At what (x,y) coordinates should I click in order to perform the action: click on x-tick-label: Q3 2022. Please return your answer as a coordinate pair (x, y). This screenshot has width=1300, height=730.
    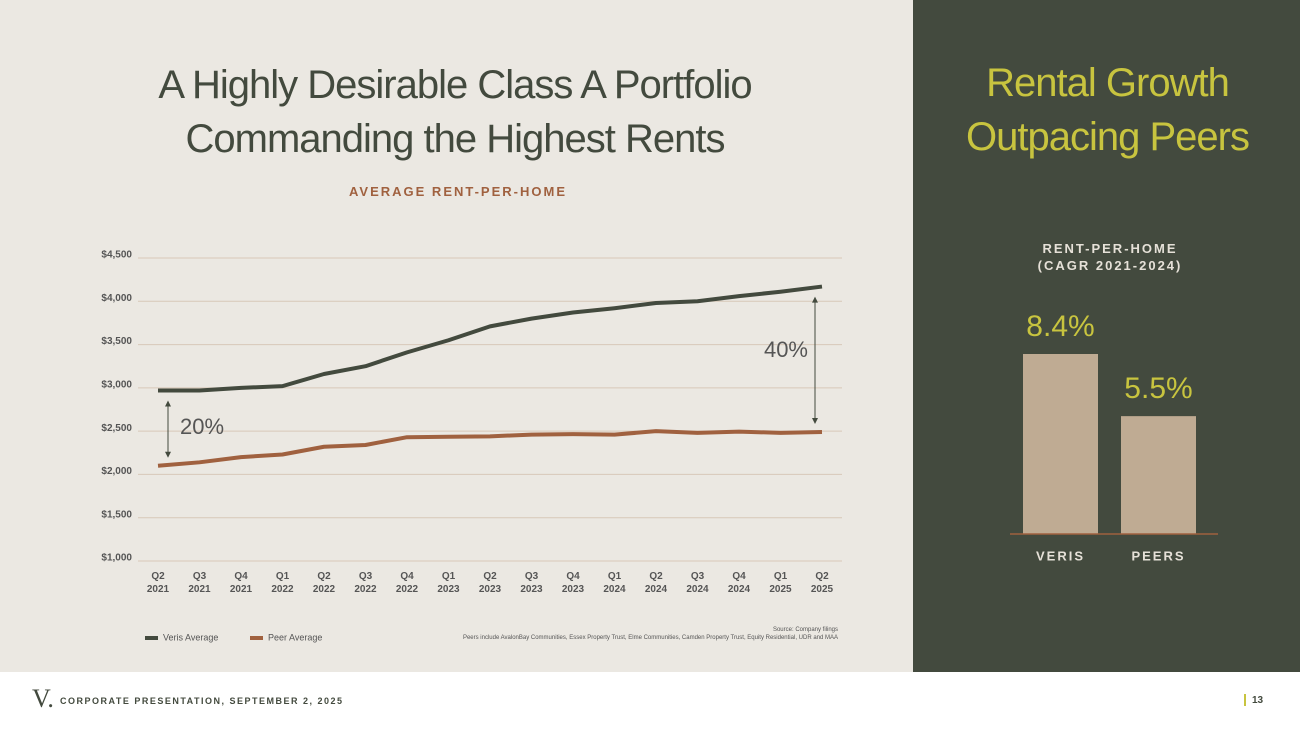
    Looking at the image, I should click on (365, 583).